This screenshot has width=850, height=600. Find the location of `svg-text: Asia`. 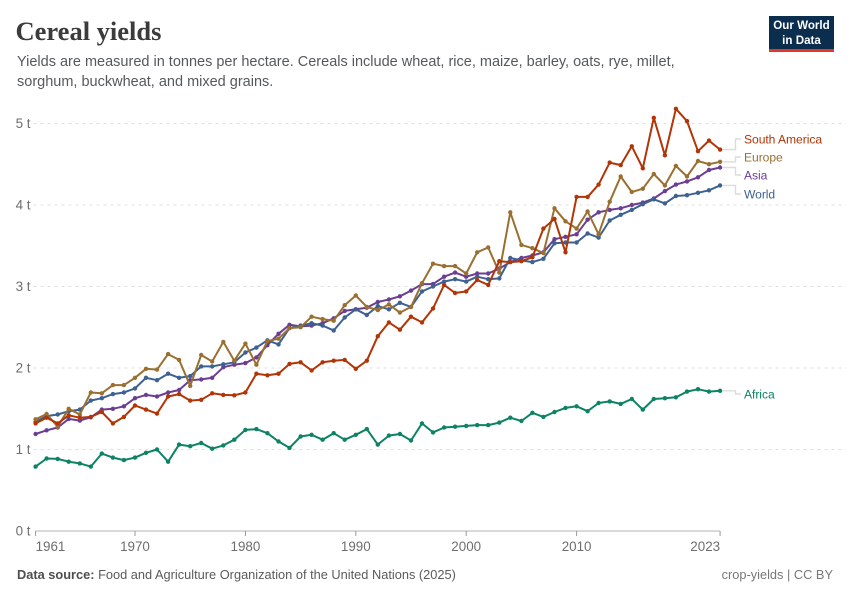

svg-text: Asia is located at coordinates (756, 176).